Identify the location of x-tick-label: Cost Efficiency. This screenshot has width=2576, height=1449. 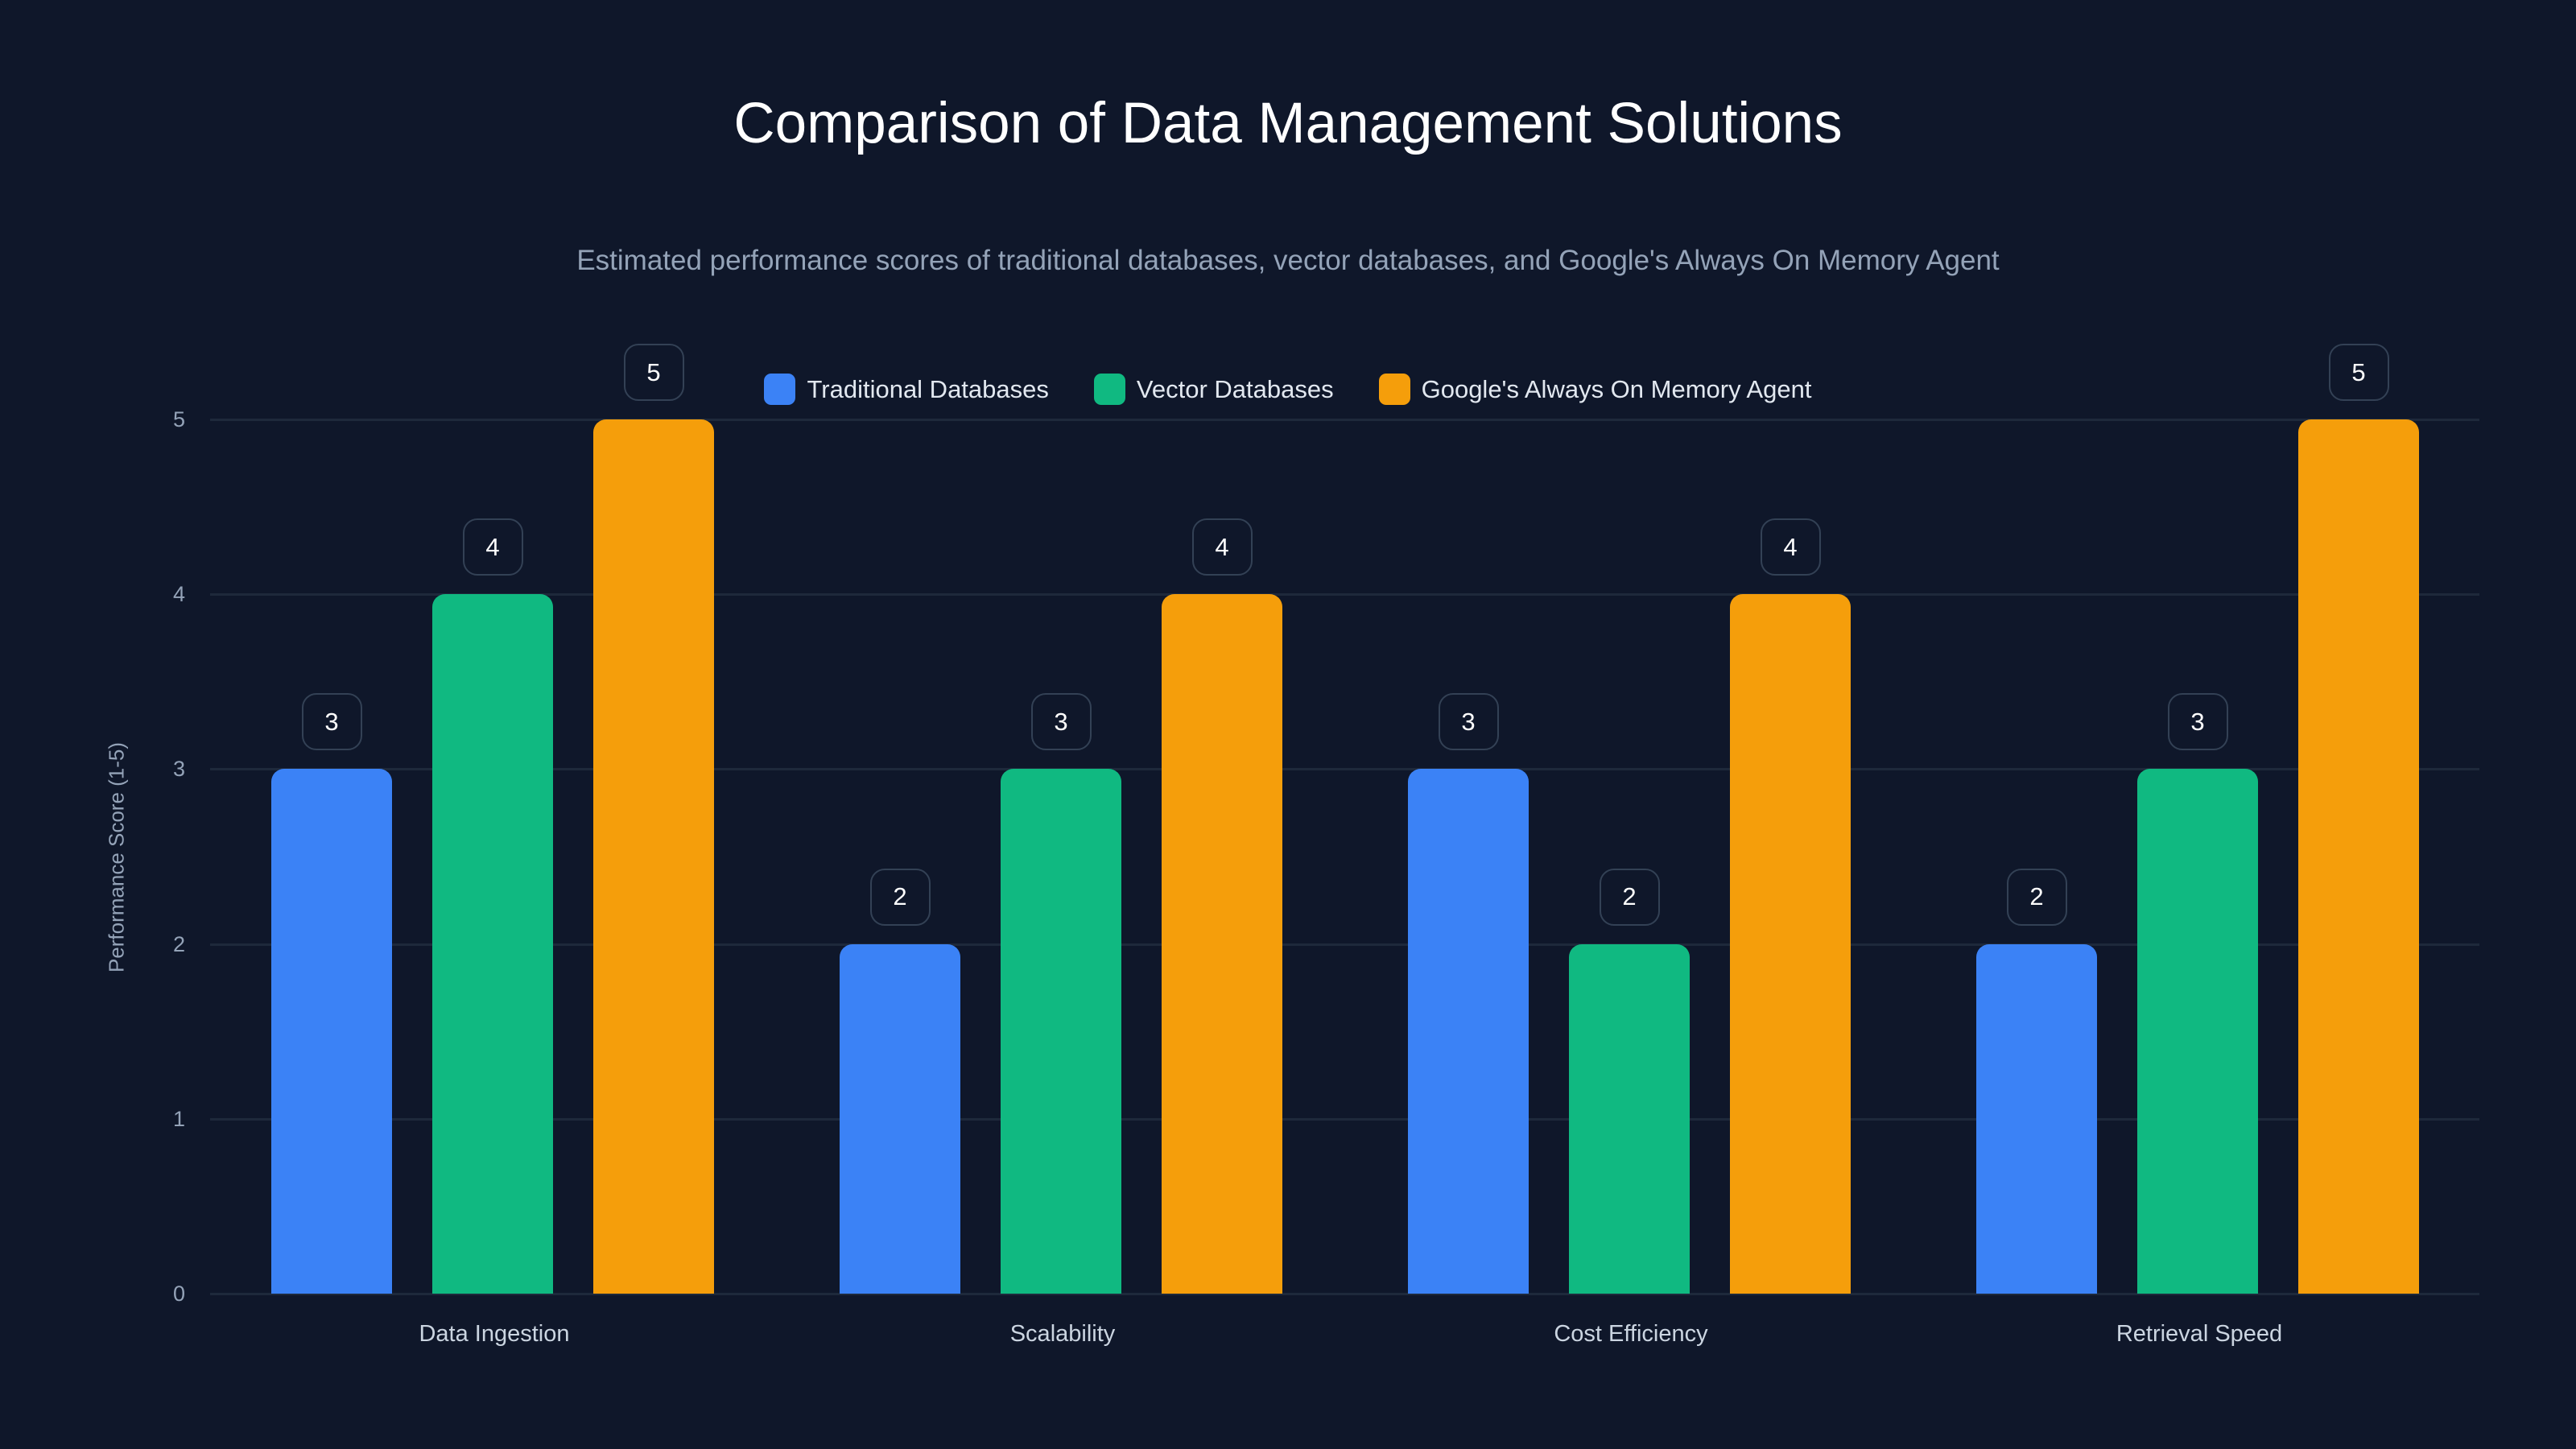
(1631, 1334).